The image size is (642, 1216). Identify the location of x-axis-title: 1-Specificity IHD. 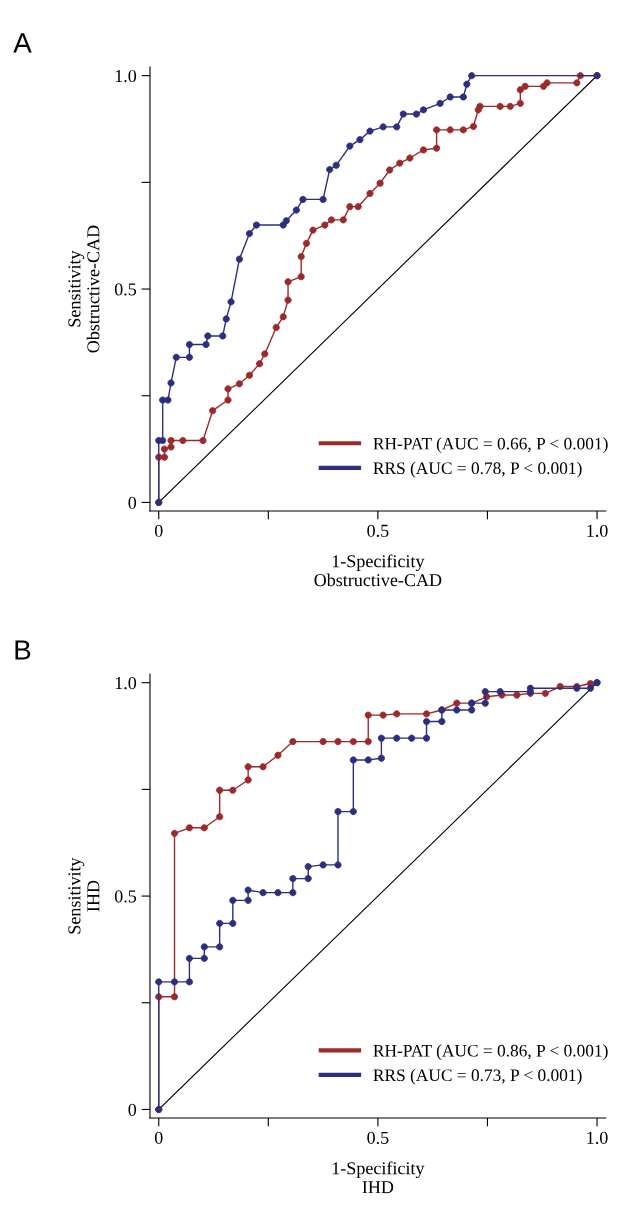
(378, 1177).